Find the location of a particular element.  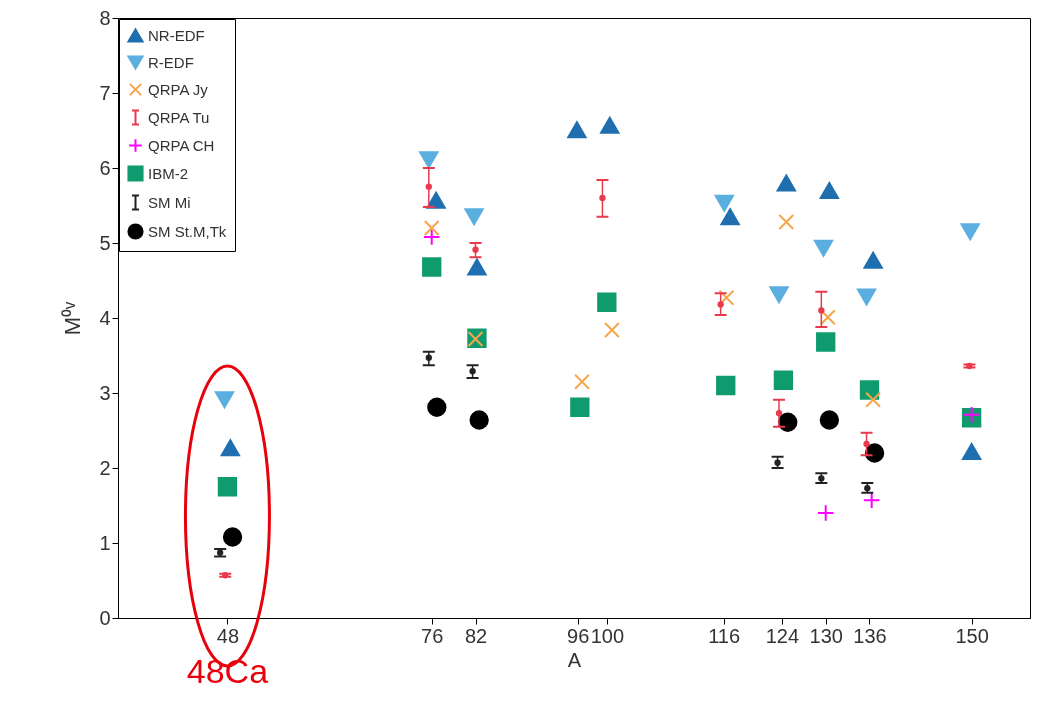

x-tick-label: 124 is located at coordinates (782, 635).